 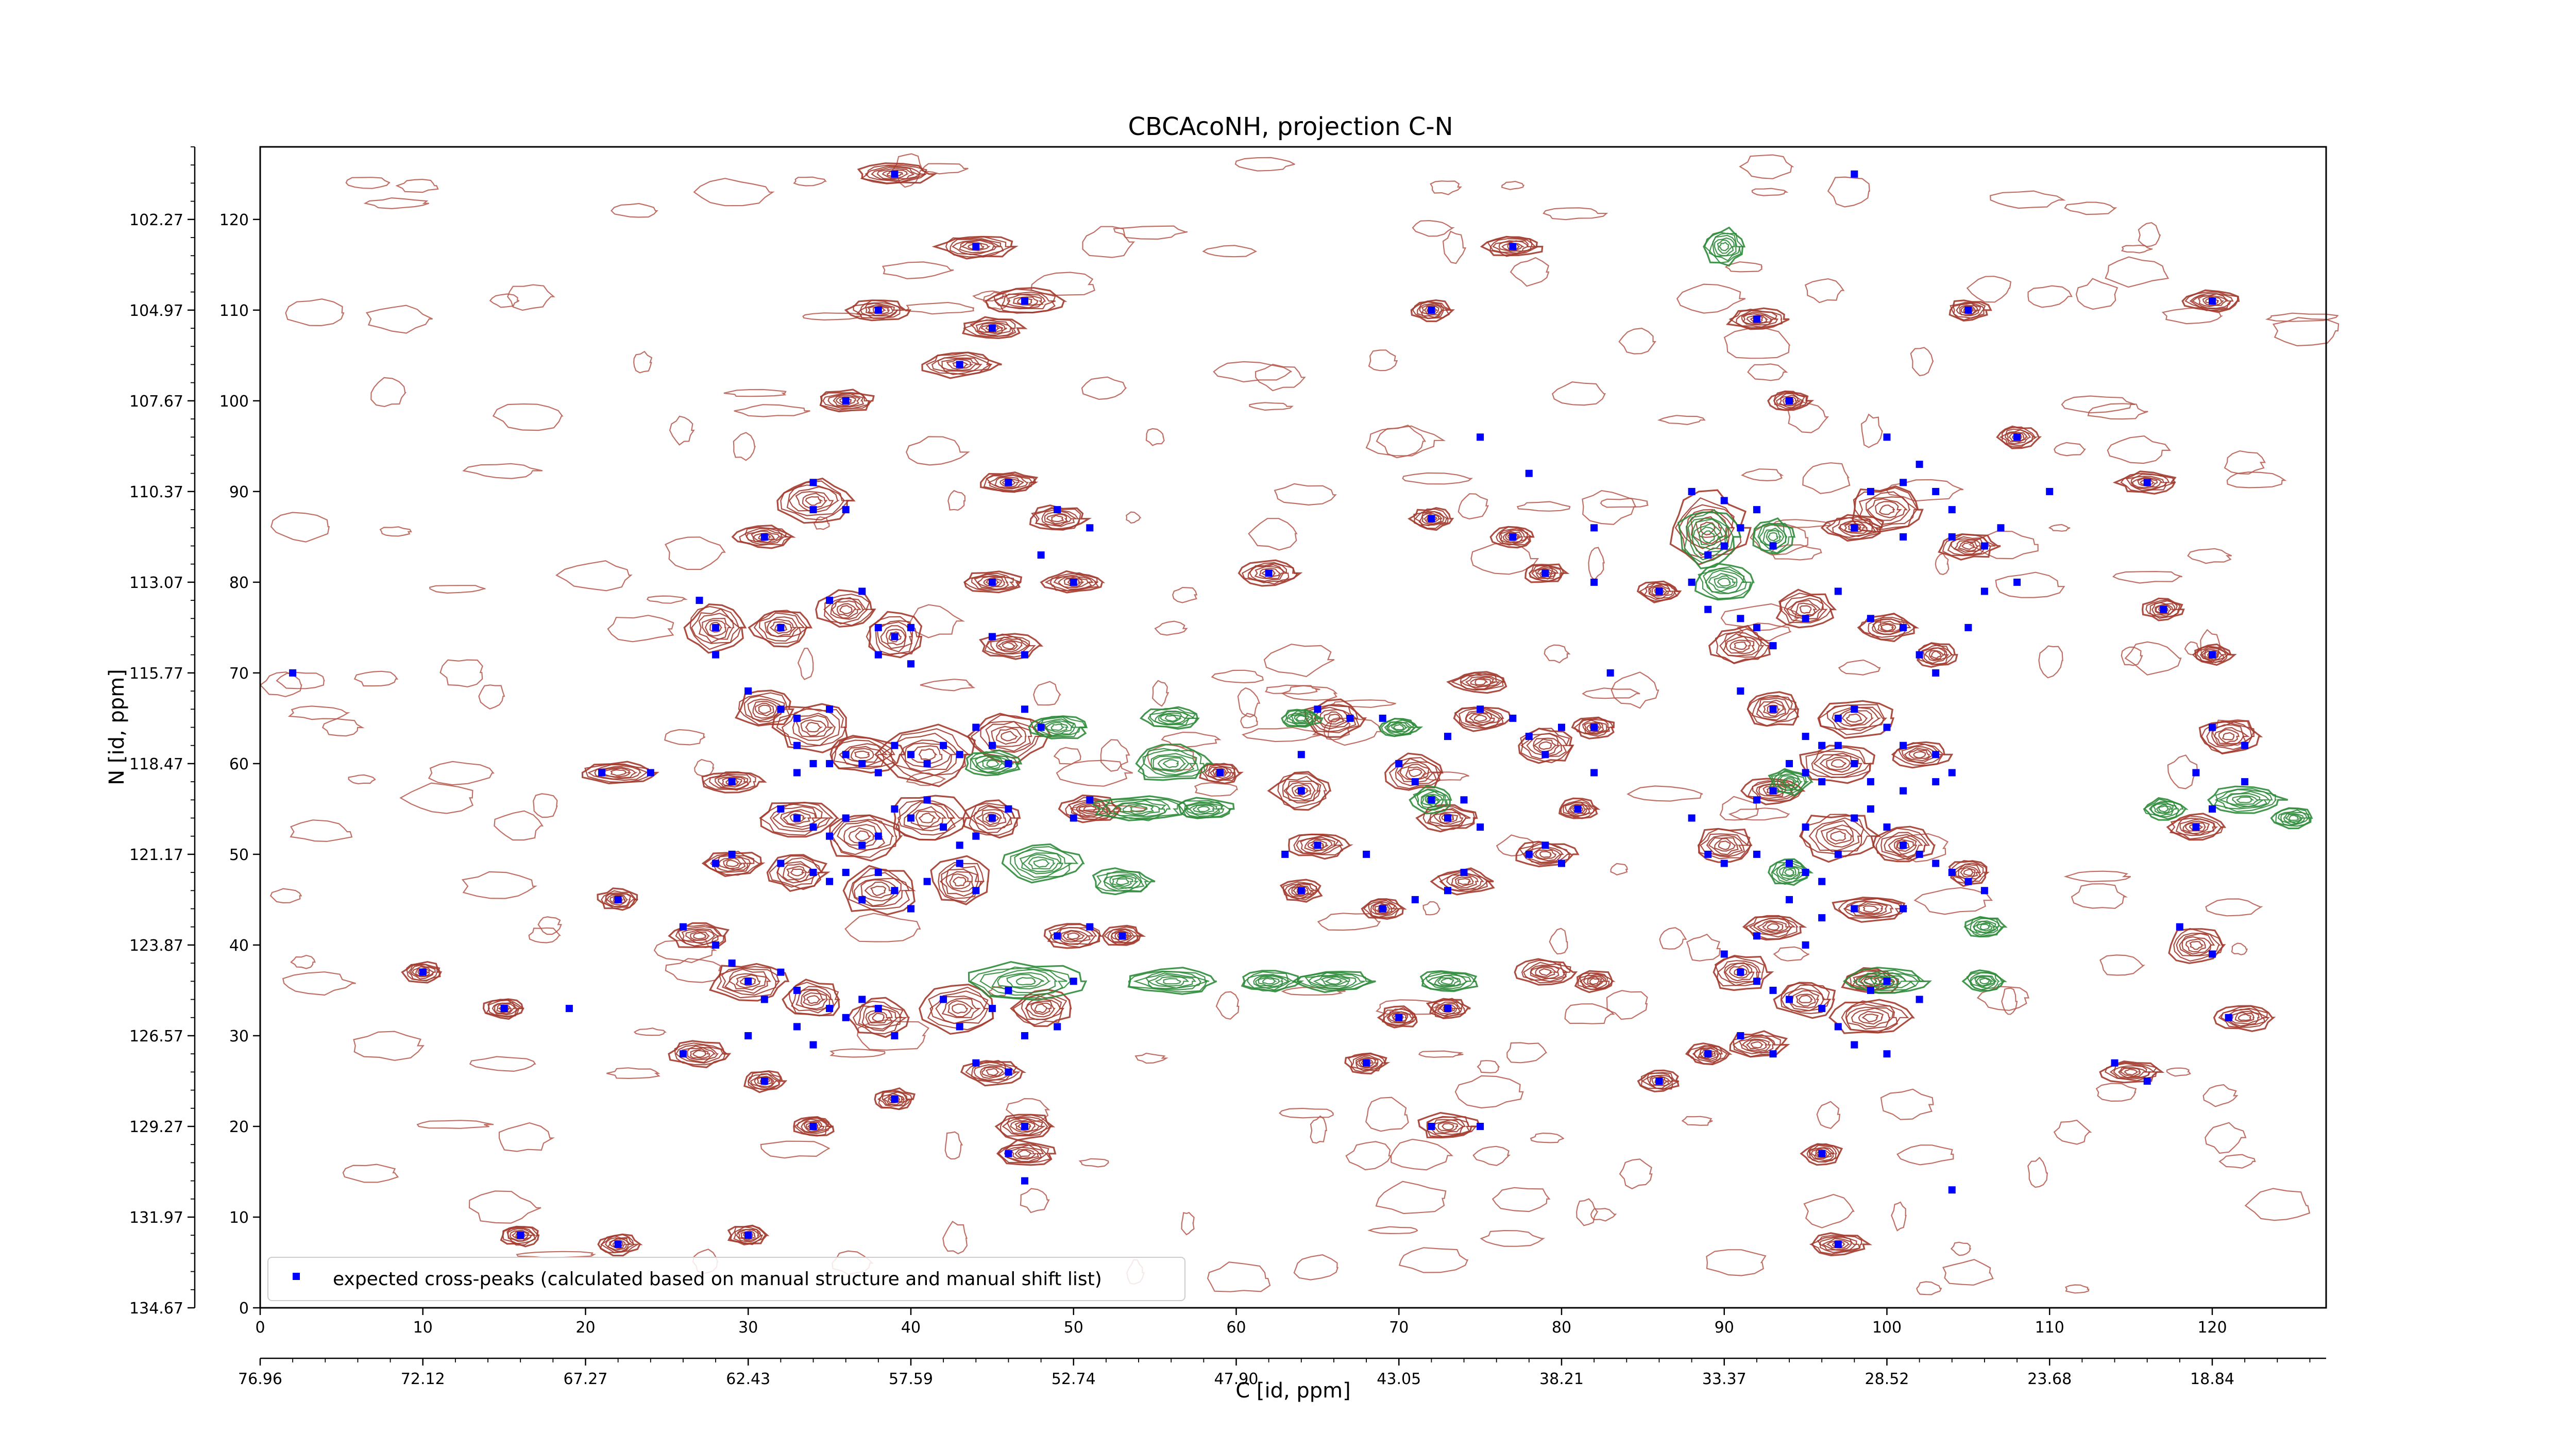 I want to click on chart-title: CBCAcoNH, projection C-N, so click(x=1290, y=126).